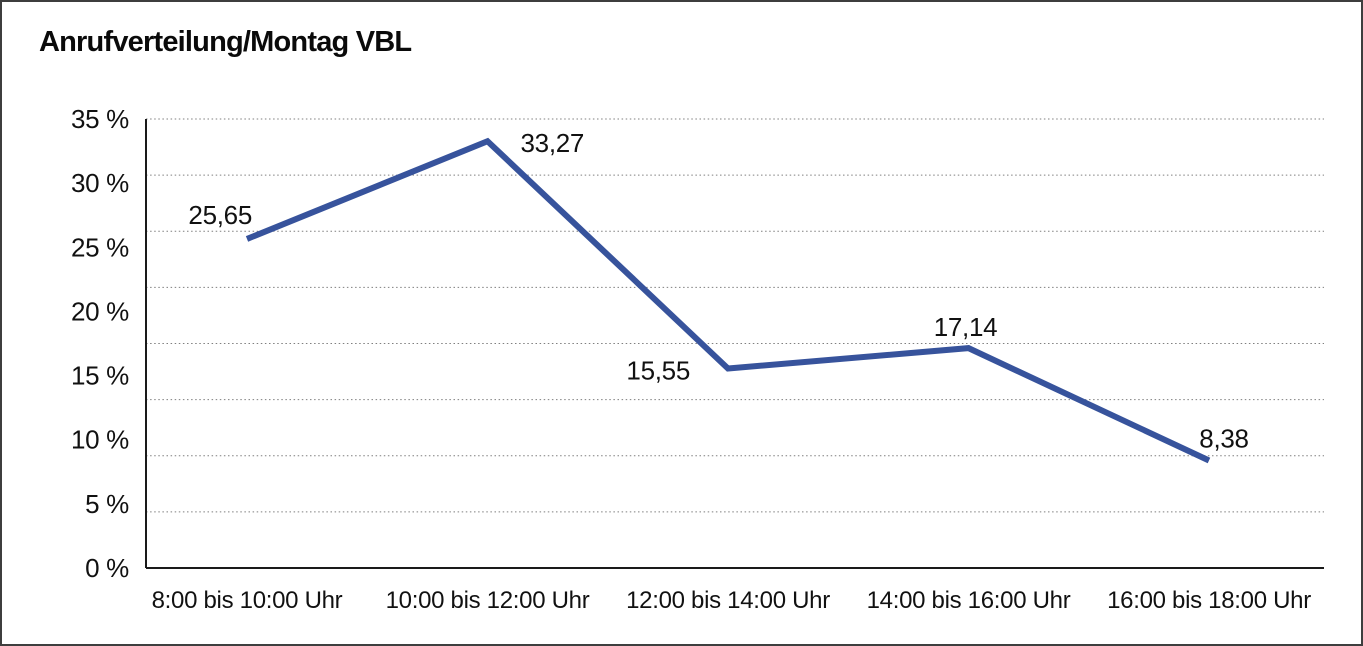 Image resolution: width=1363 pixels, height=646 pixels. What do you see at coordinates (100, 376) in the screenshot?
I see `y-axis-label: 15 %` at bounding box center [100, 376].